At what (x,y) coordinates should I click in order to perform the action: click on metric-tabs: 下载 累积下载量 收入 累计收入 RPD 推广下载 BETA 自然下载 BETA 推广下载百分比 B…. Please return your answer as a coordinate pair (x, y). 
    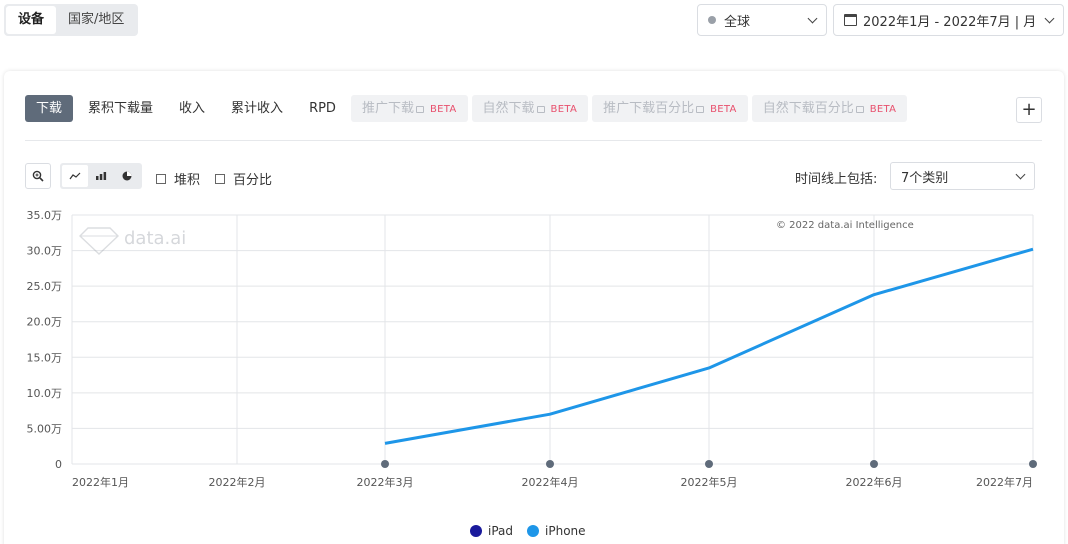
    Looking at the image, I should click on (468, 108).